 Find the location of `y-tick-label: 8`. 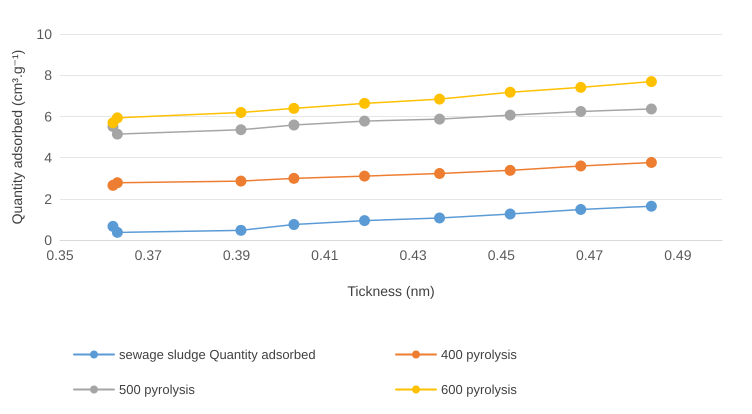

y-tick-label: 8 is located at coordinates (48, 75).